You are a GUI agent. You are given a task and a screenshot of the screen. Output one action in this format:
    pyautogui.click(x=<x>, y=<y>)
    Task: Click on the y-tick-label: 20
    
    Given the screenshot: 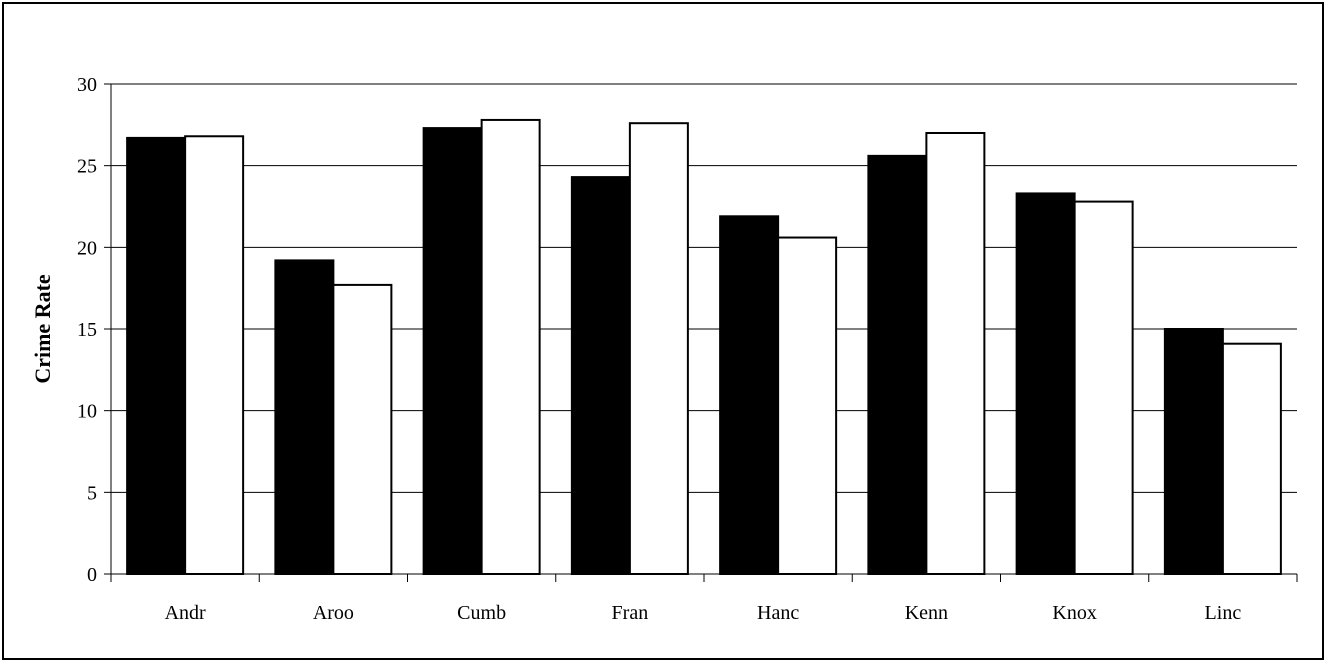 What is the action you would take?
    pyautogui.click(x=87, y=248)
    